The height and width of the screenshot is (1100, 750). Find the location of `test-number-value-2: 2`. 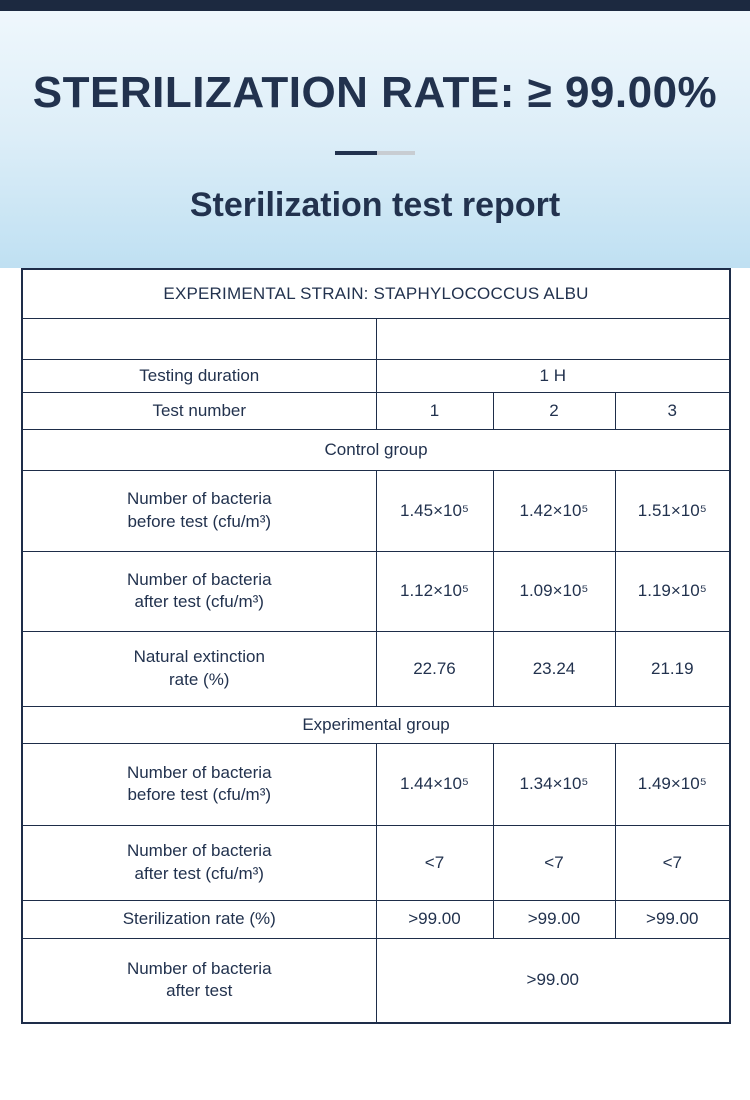

test-number-value-2: 2 is located at coordinates (554, 410).